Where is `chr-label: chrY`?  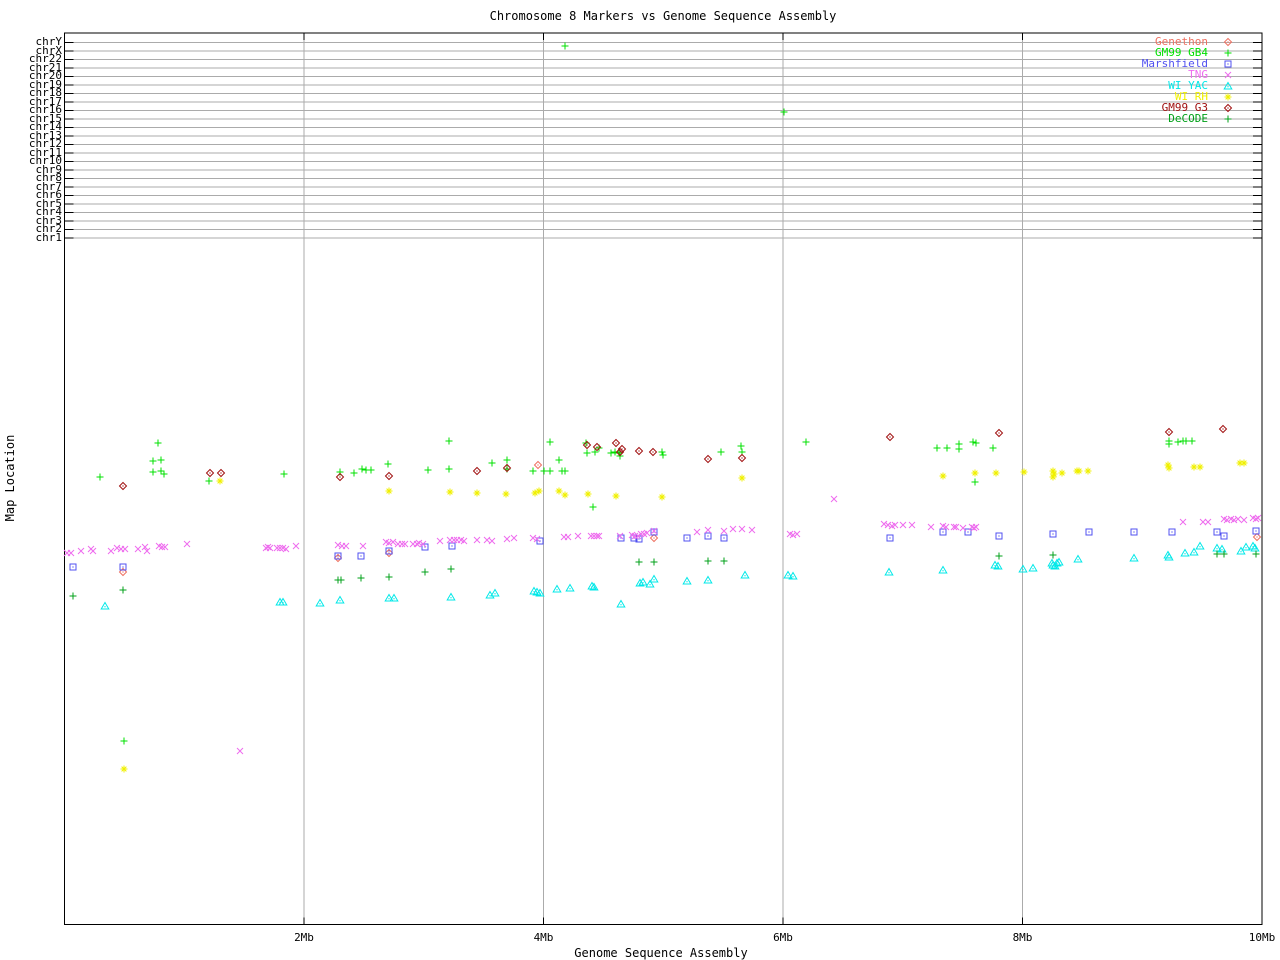
chr-label: chrY is located at coordinates (49, 42).